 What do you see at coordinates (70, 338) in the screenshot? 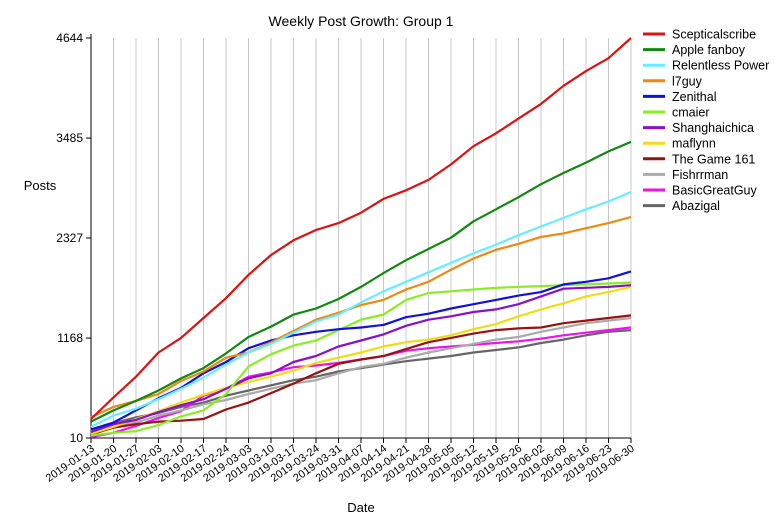
I see `y-tick-label: 1168` at bounding box center [70, 338].